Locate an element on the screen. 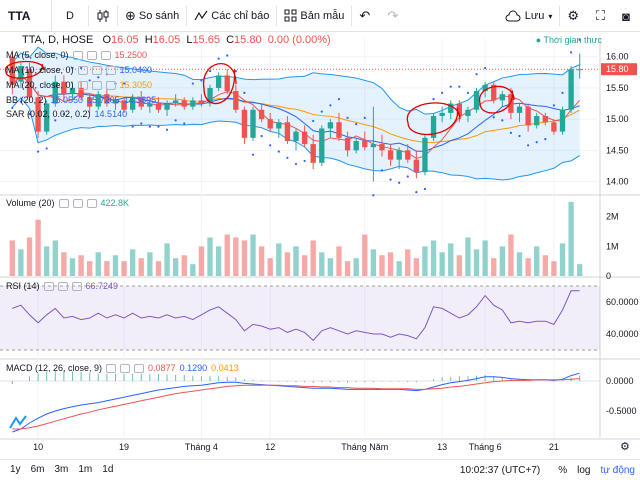 This screenshot has width=640, height=480. undo-button: ↶ is located at coordinates (366, 16).